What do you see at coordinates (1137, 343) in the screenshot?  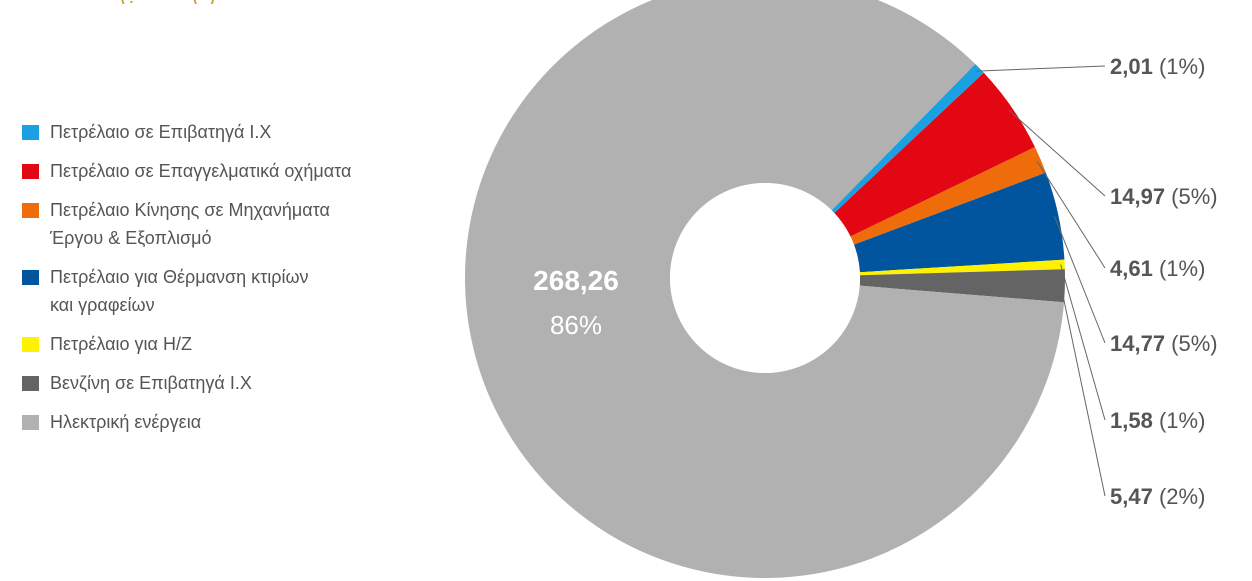 I see `callout-value: 14,77` at bounding box center [1137, 343].